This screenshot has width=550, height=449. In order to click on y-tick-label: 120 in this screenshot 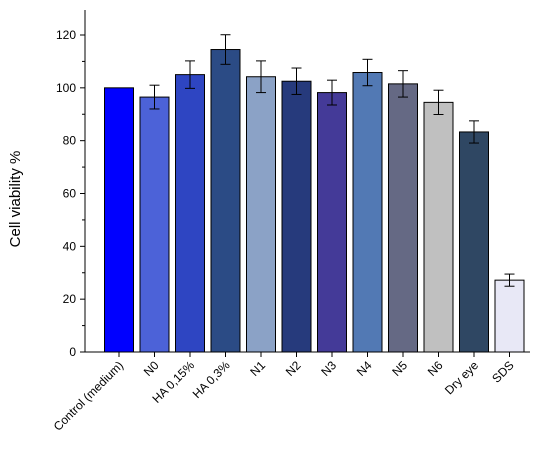, I will do `click(66, 35)`.